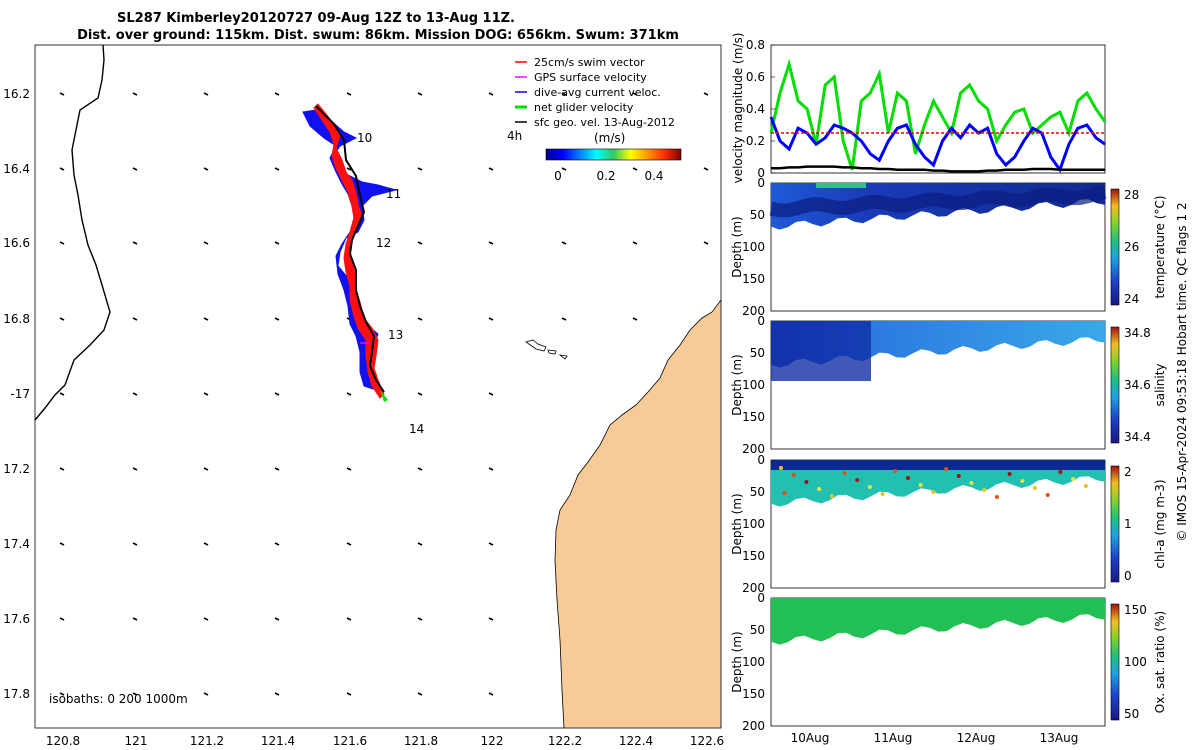  I want to click on profile-colorbar, so click(1115, 524).